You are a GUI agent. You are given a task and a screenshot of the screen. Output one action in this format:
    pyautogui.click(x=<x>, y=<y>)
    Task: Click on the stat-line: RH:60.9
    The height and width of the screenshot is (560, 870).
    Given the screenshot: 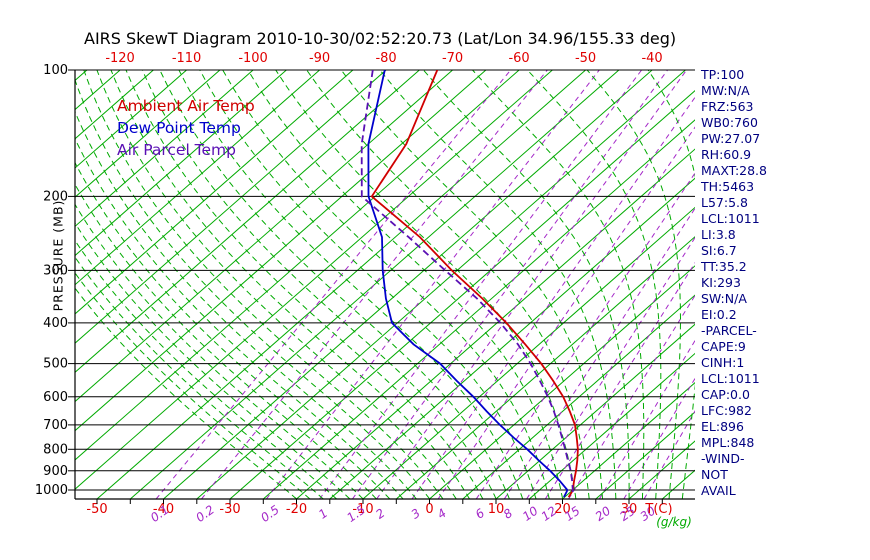 What is the action you would take?
    pyautogui.click(x=726, y=154)
    